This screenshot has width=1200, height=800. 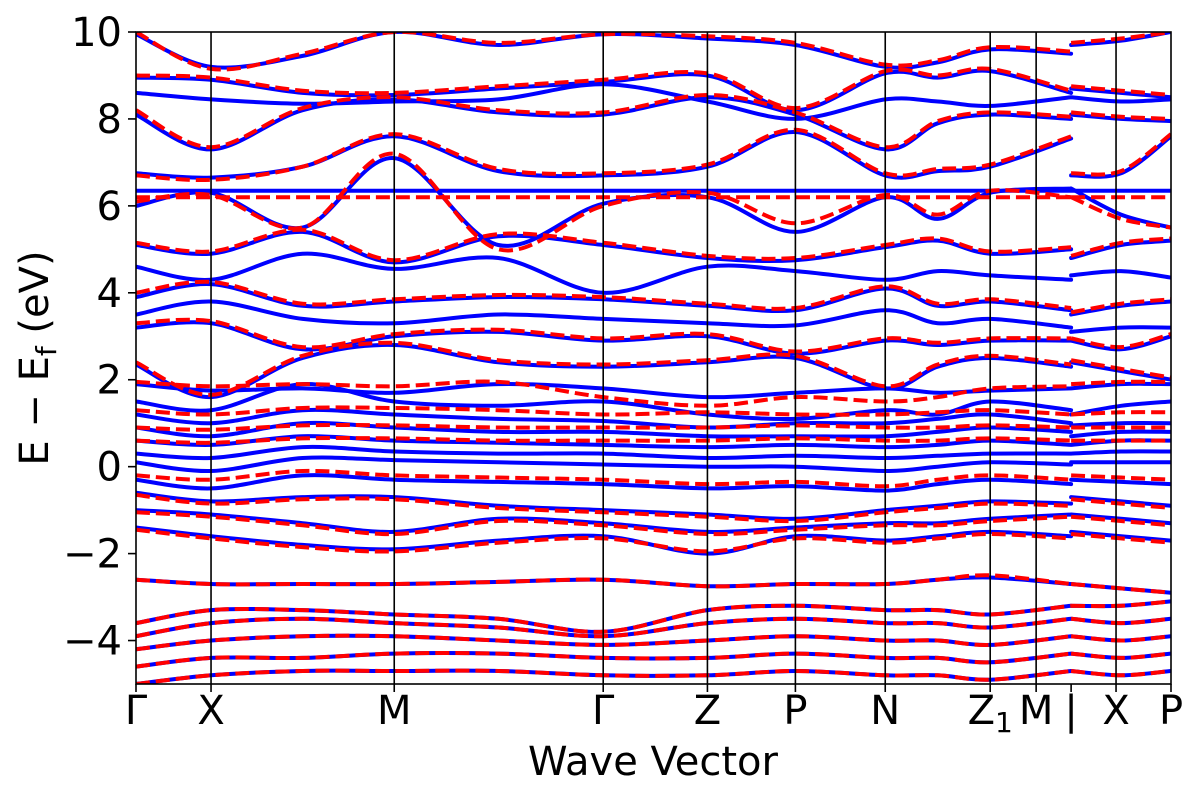 What do you see at coordinates (654, 711) in the screenshot?
I see `x-axis: Γ X M Γ Z P N Z1 M | X P` at bounding box center [654, 711].